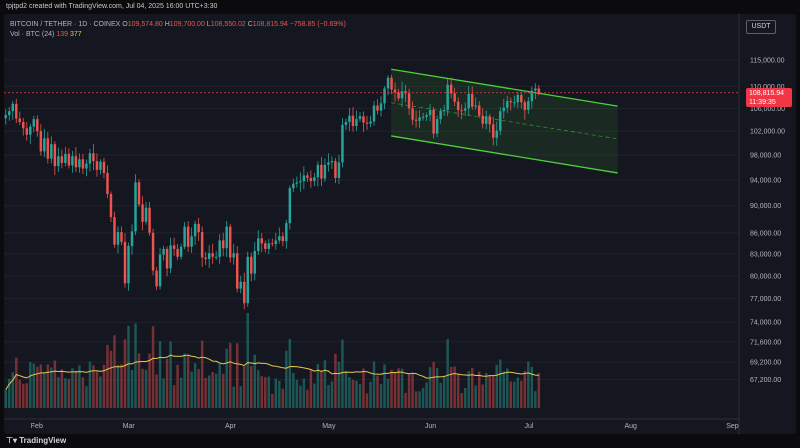 This screenshot has width=800, height=448. Describe the element at coordinates (65, 24) in the screenshot. I see `symbol-label: BITCOIN / TETHER · 1D · COINEX` at that location.